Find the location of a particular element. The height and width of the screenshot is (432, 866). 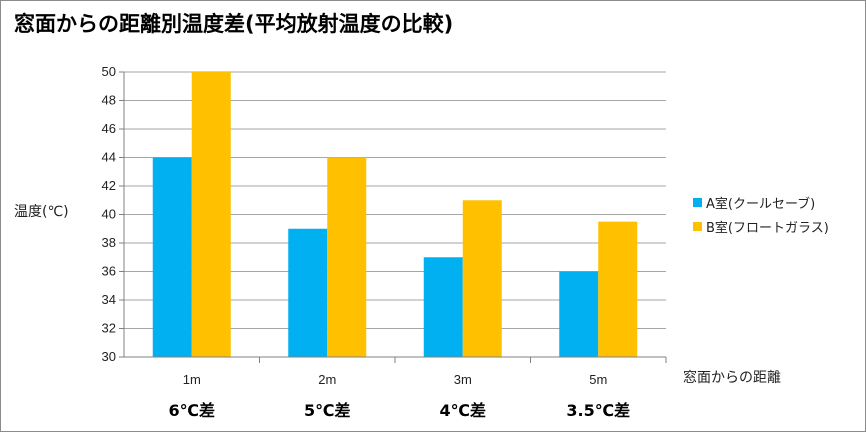

y-tick-label: 32 is located at coordinates (109, 328).